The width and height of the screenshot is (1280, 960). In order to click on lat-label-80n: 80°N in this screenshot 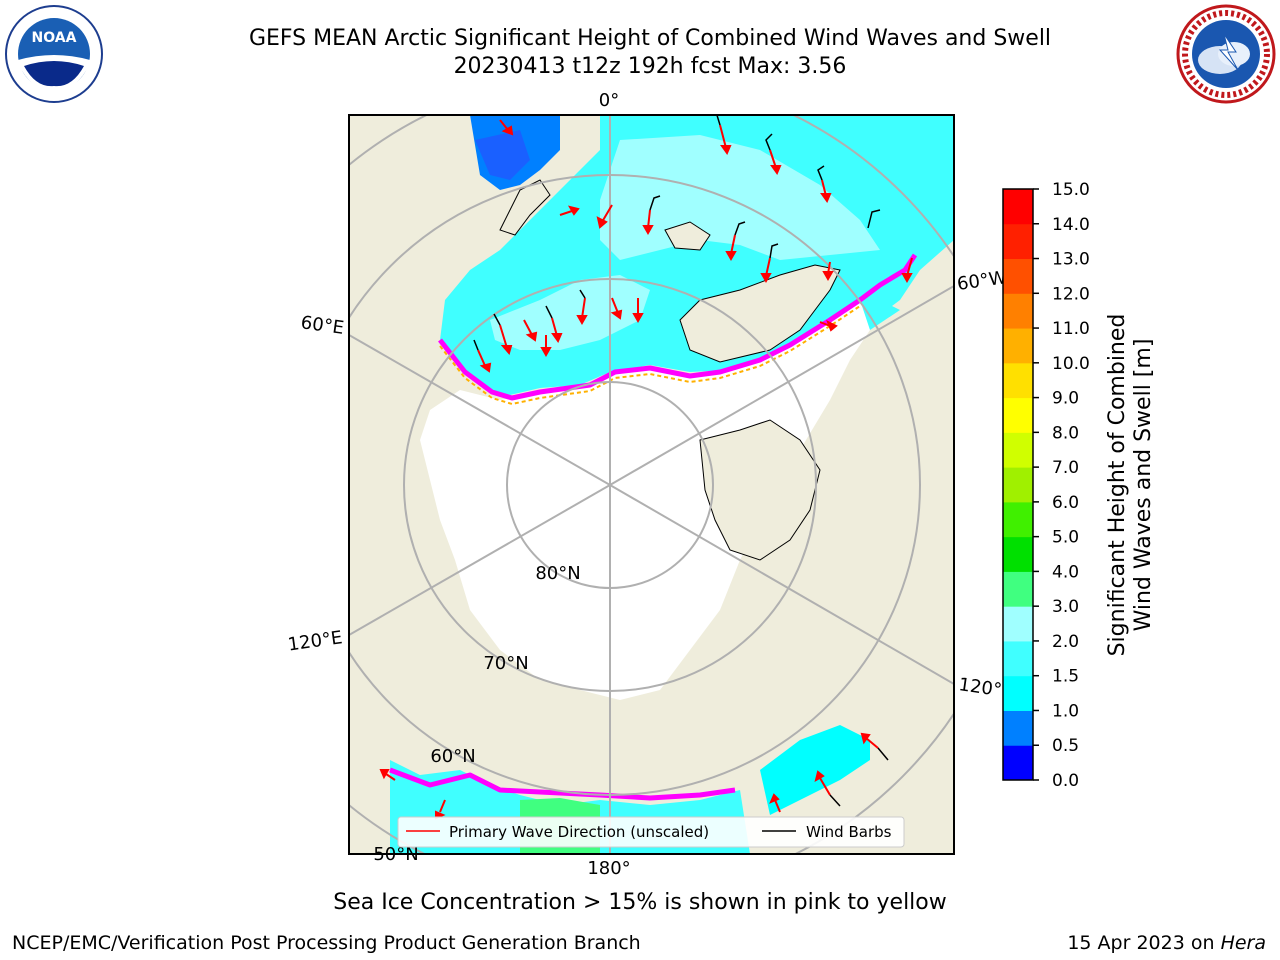, I will do `click(557, 573)`.